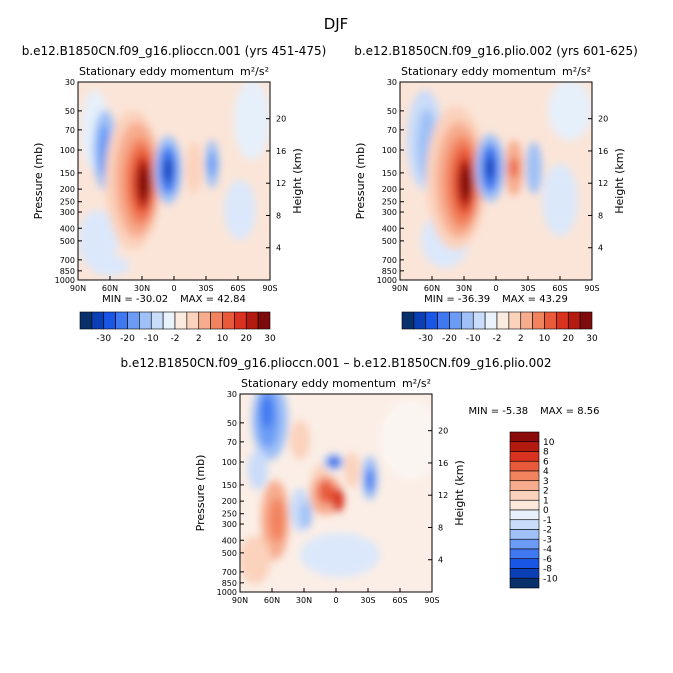 The width and height of the screenshot is (673, 673). Describe the element at coordinates (497, 339) in the screenshot. I see `panel-2-colorbar-label: -2` at that location.